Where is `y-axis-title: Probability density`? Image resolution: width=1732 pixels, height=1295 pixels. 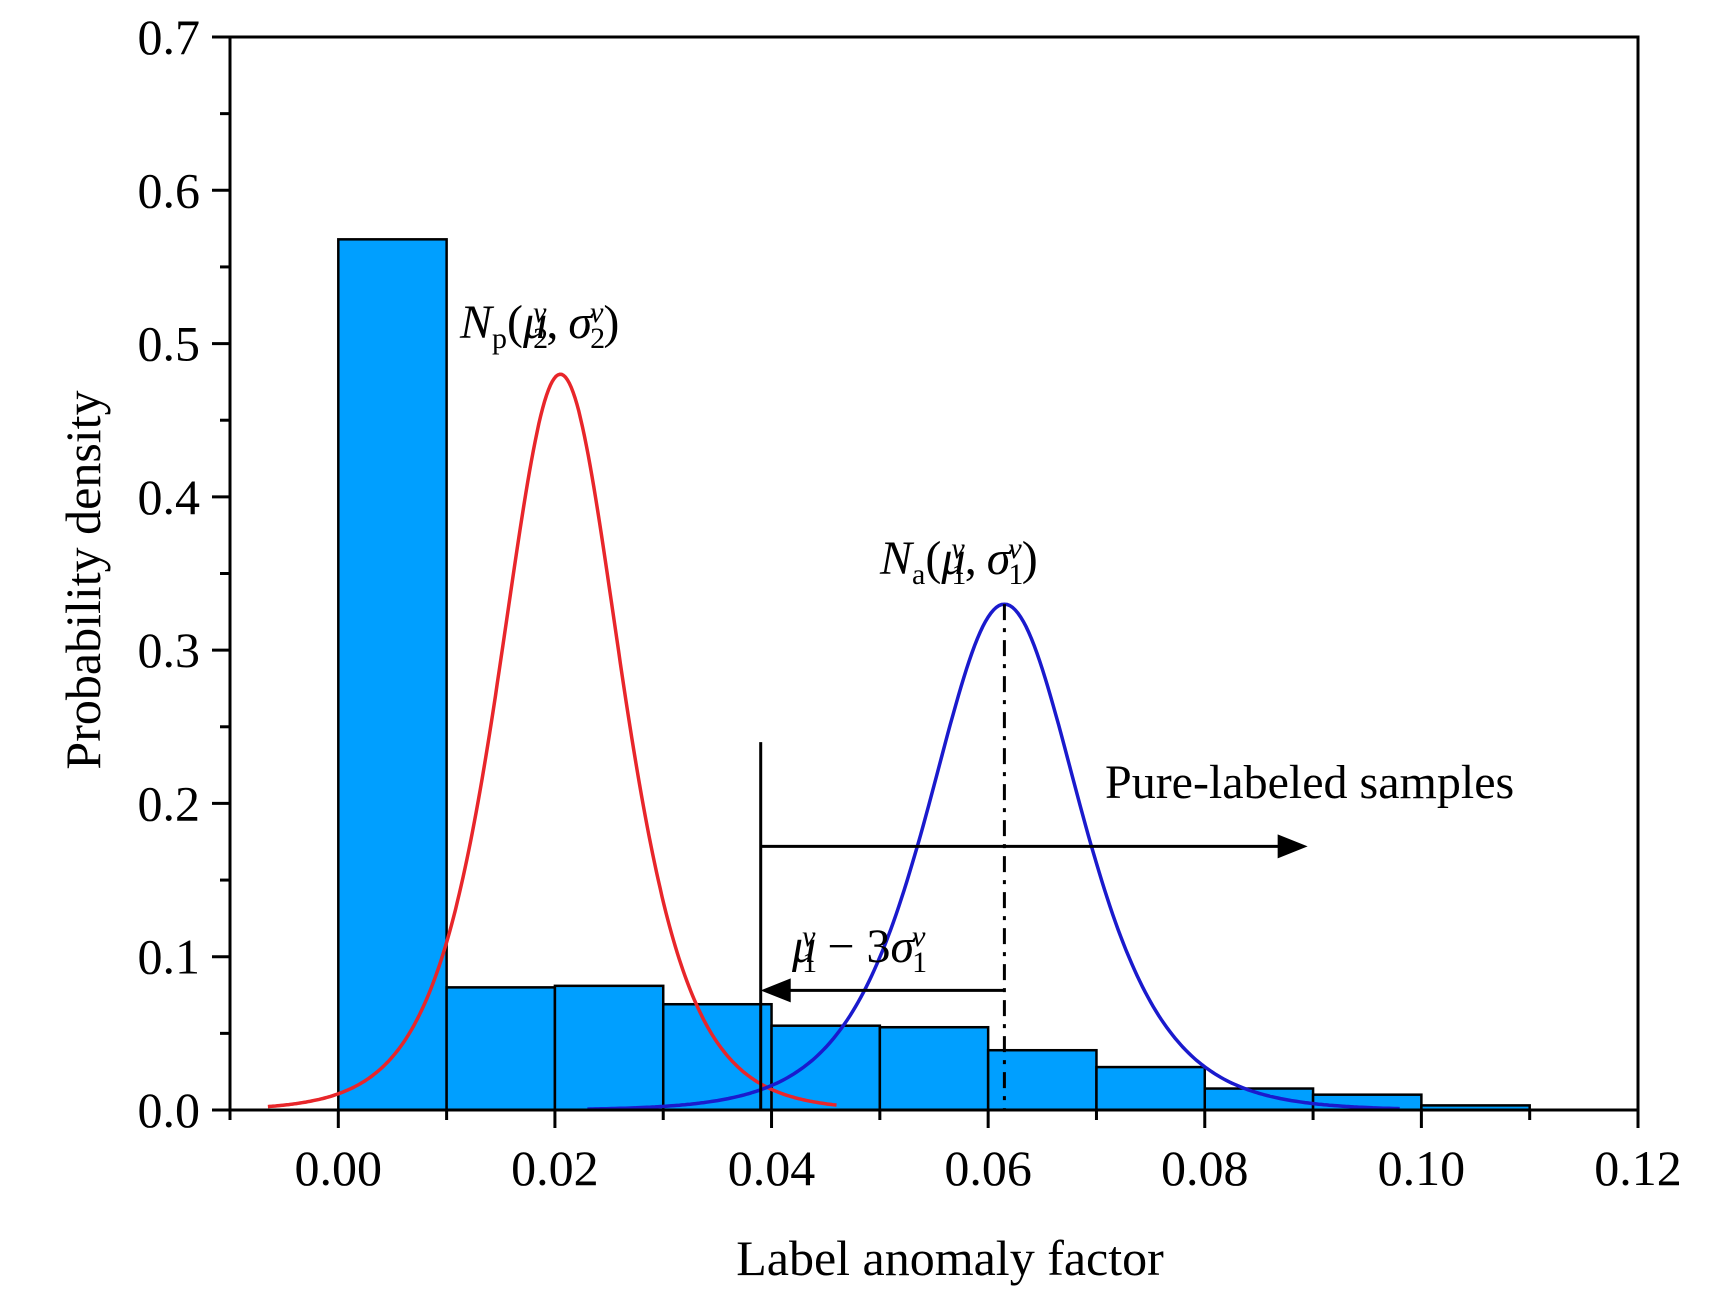
y-axis-title: Probability density is located at coordinates (83, 579).